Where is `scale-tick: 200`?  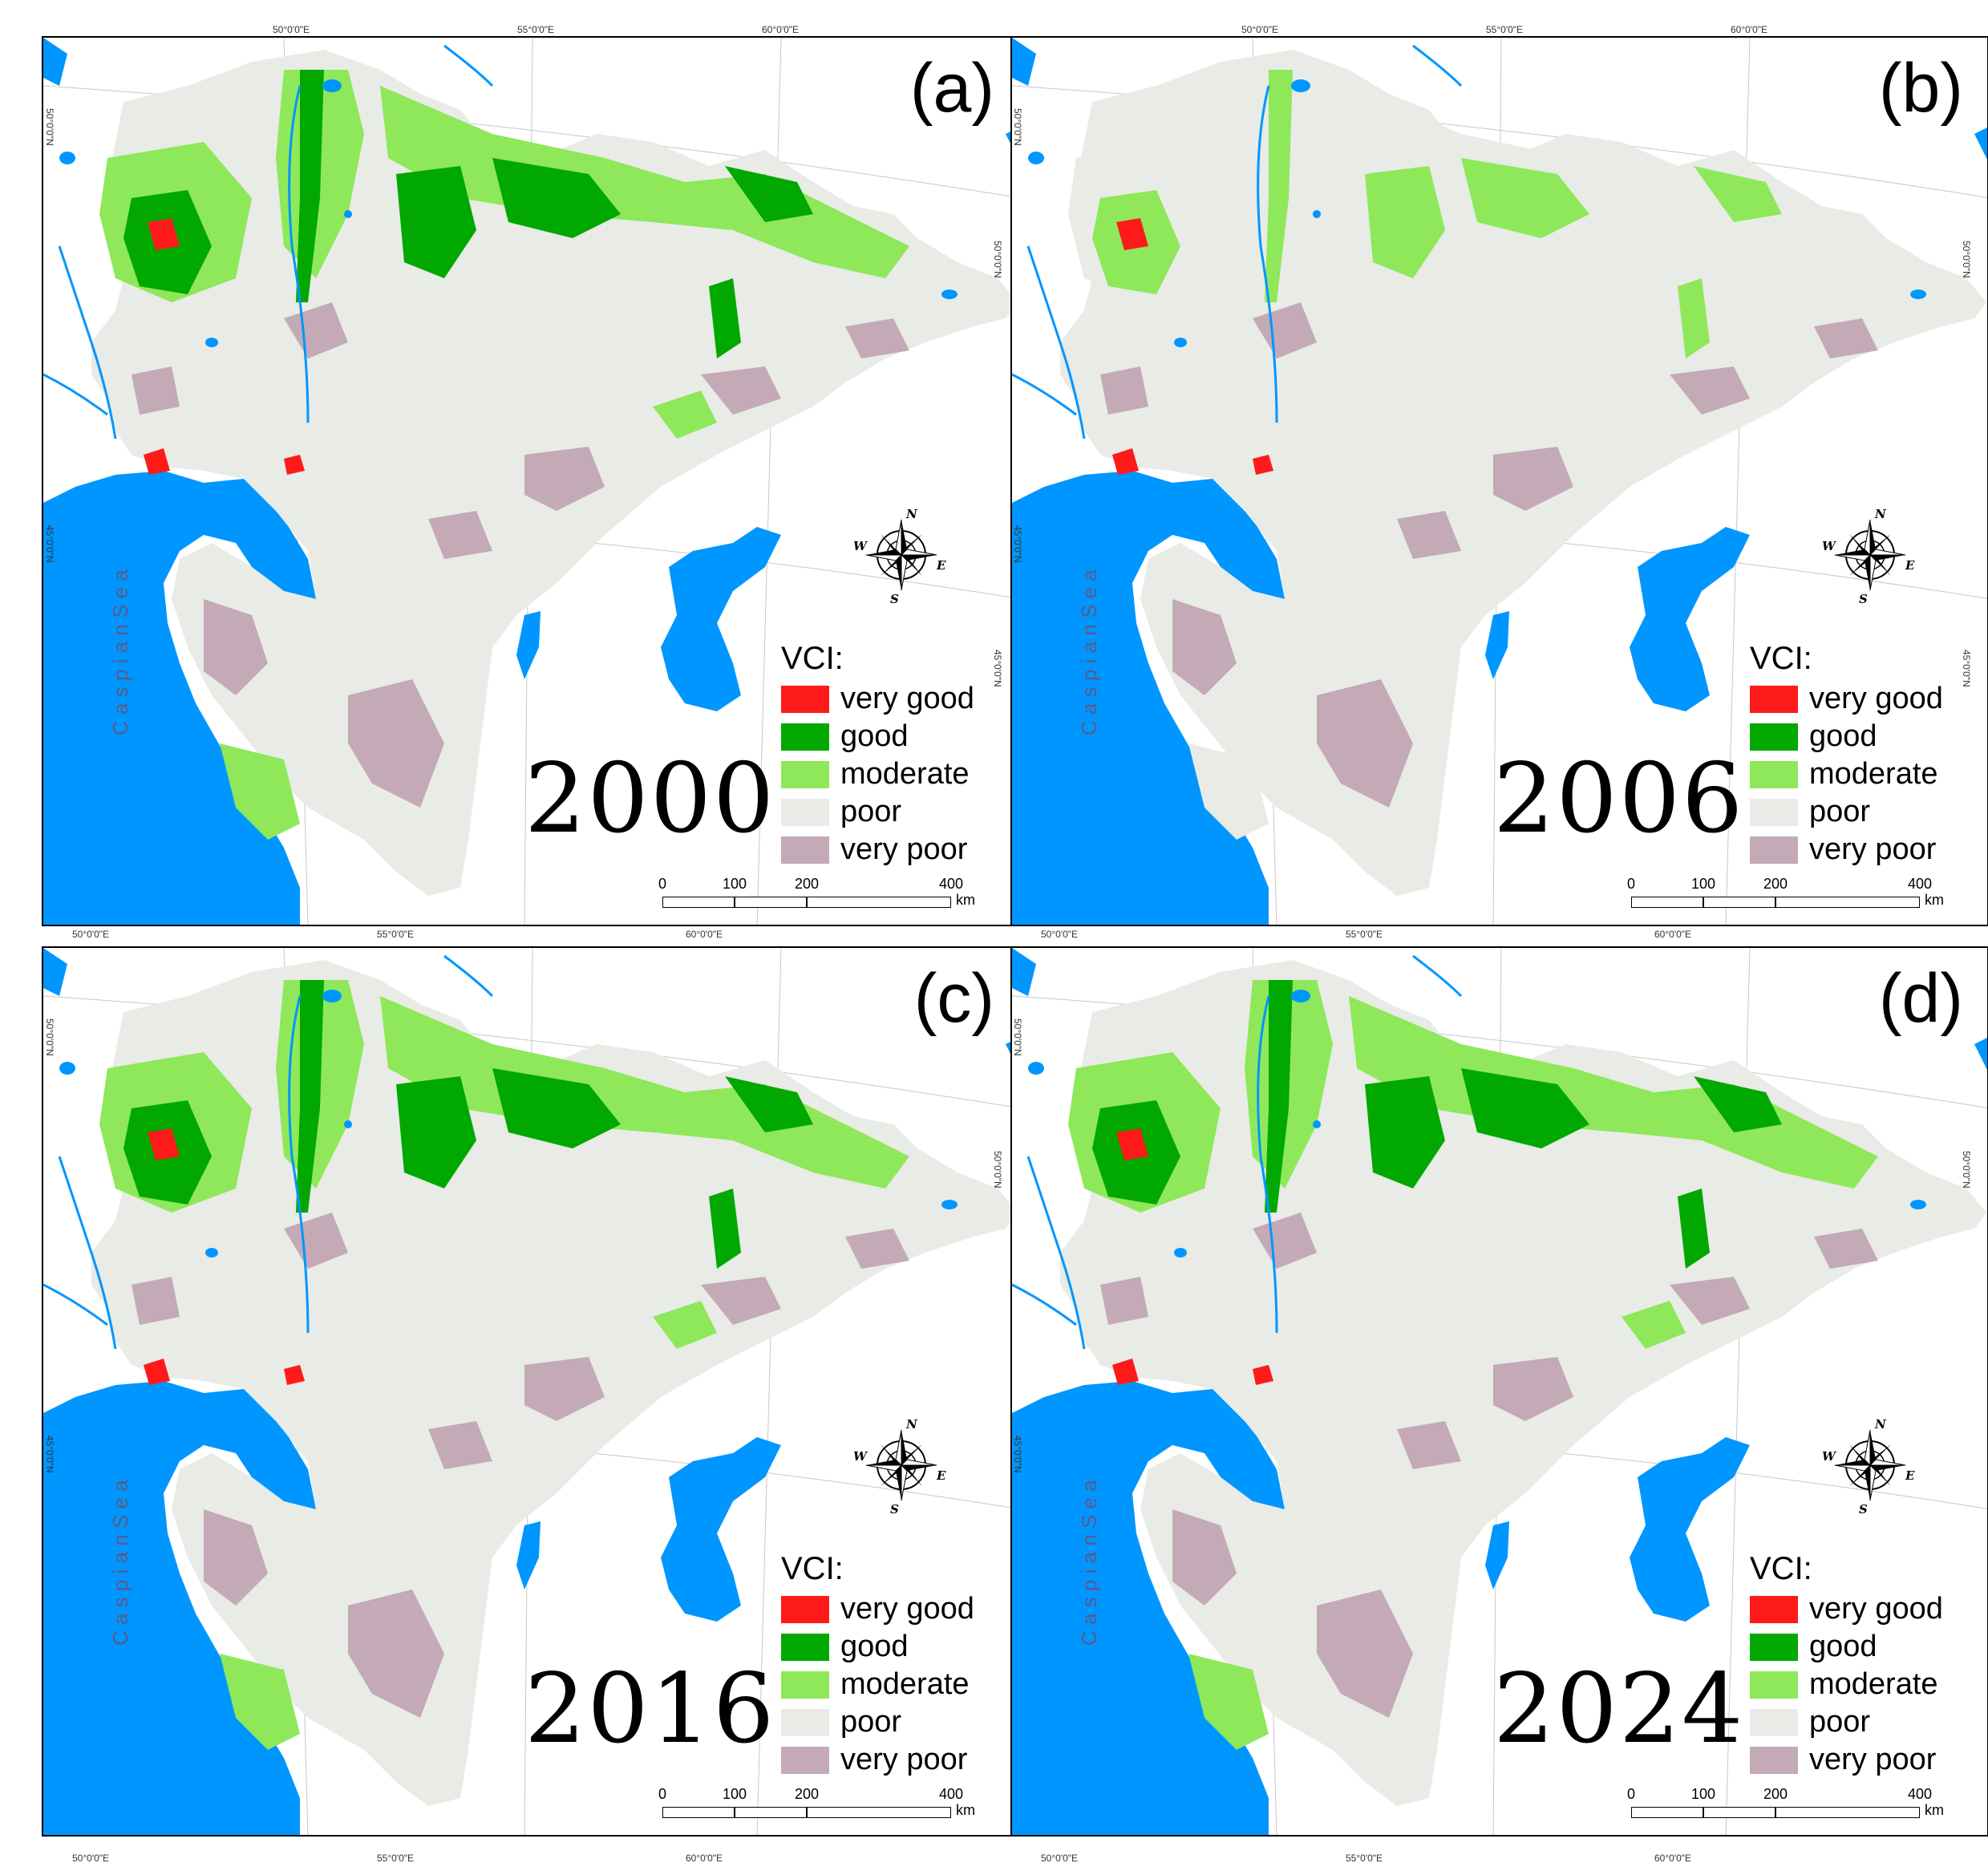
scale-tick: 200 is located at coordinates (1775, 1794).